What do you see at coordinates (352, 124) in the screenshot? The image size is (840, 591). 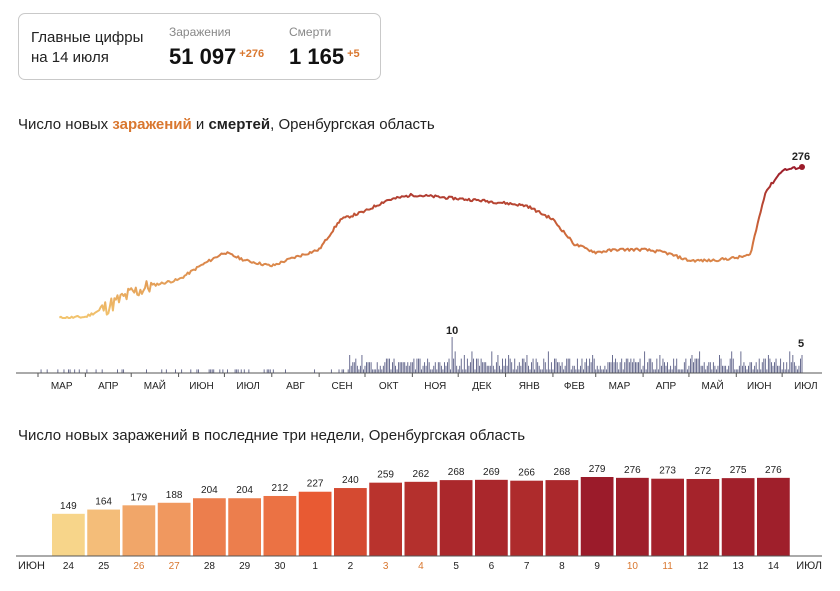 I see `chart1-title-suffix: , Оренбургская область` at bounding box center [352, 124].